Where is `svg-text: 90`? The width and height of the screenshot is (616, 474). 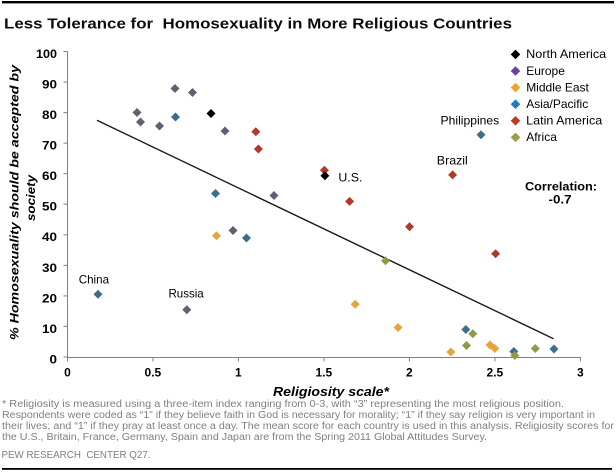
svg-text: 90 is located at coordinates (49, 85).